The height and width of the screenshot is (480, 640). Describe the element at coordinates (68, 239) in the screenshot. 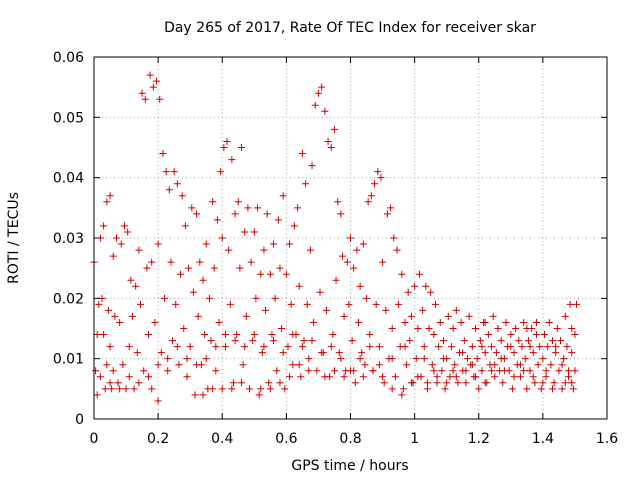

I see `y-tick-labels: 0 0.01 0.02 0.03 0.04 0.05 0.06` at that location.